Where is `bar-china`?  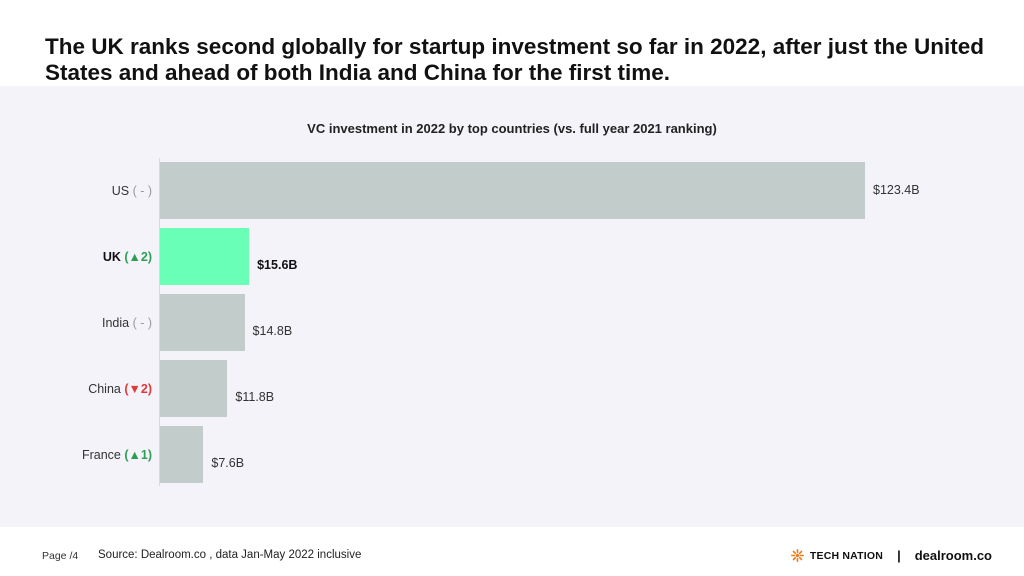 bar-china is located at coordinates (194, 388).